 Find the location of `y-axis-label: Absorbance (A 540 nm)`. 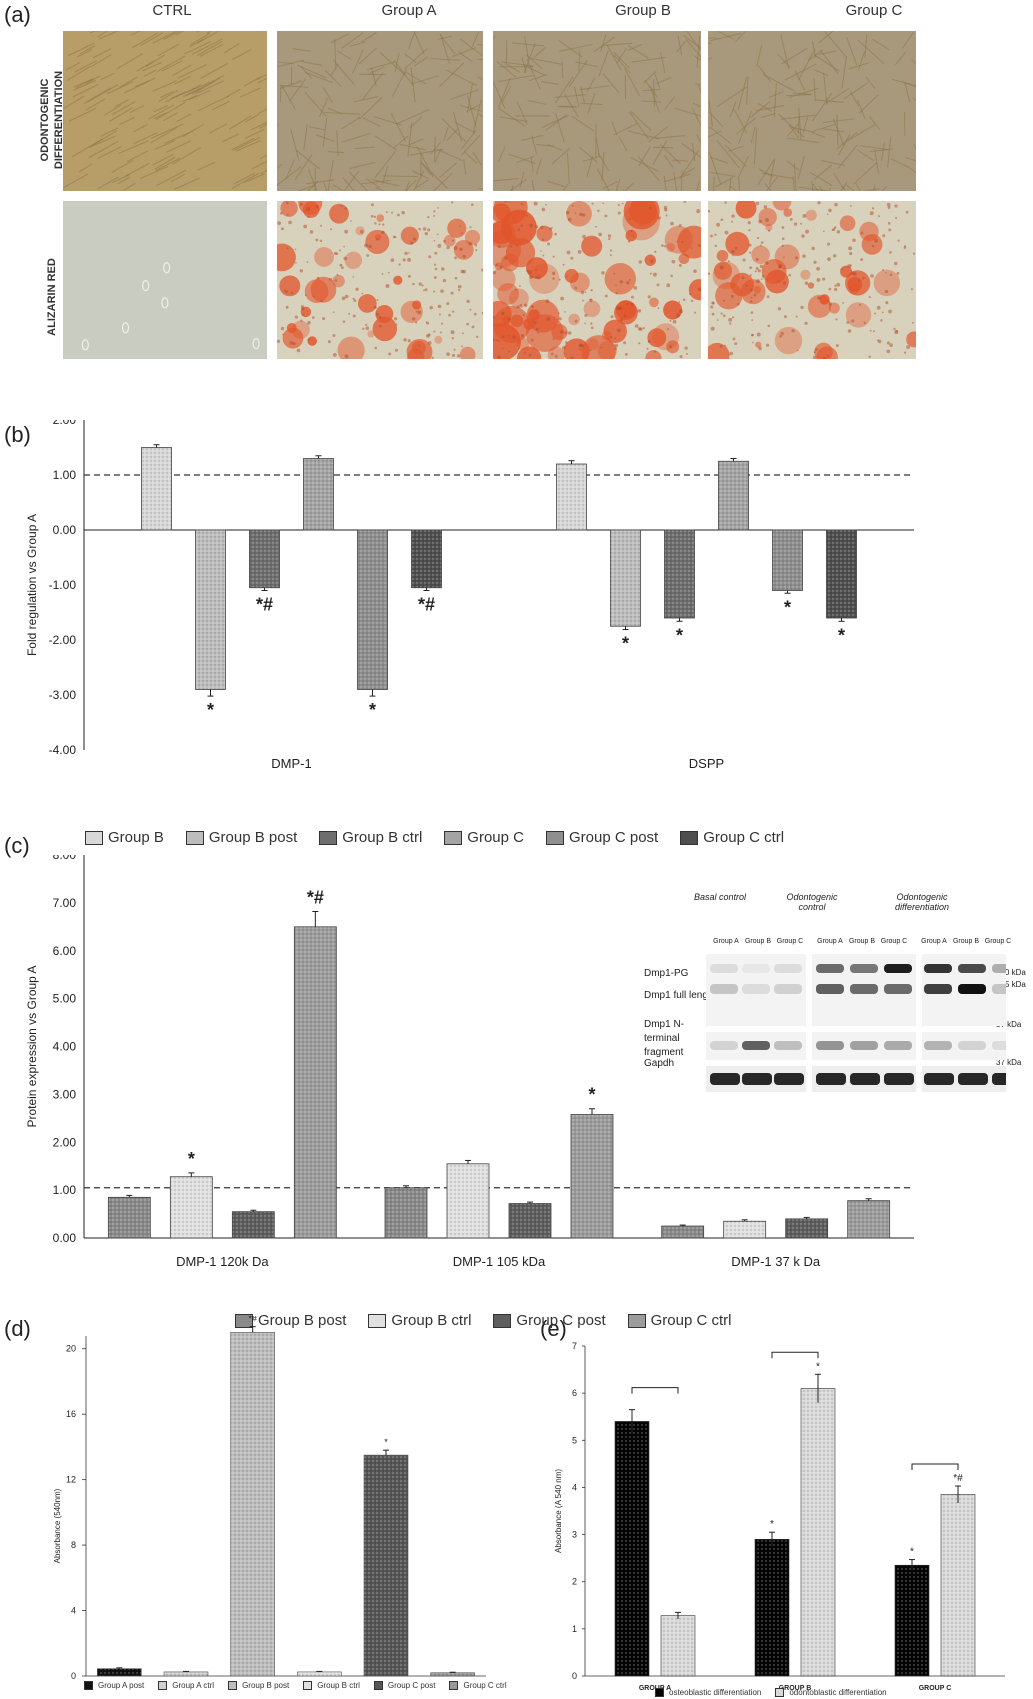

y-axis-label: Absorbance (A 540 nm) is located at coordinates (558, 1511).